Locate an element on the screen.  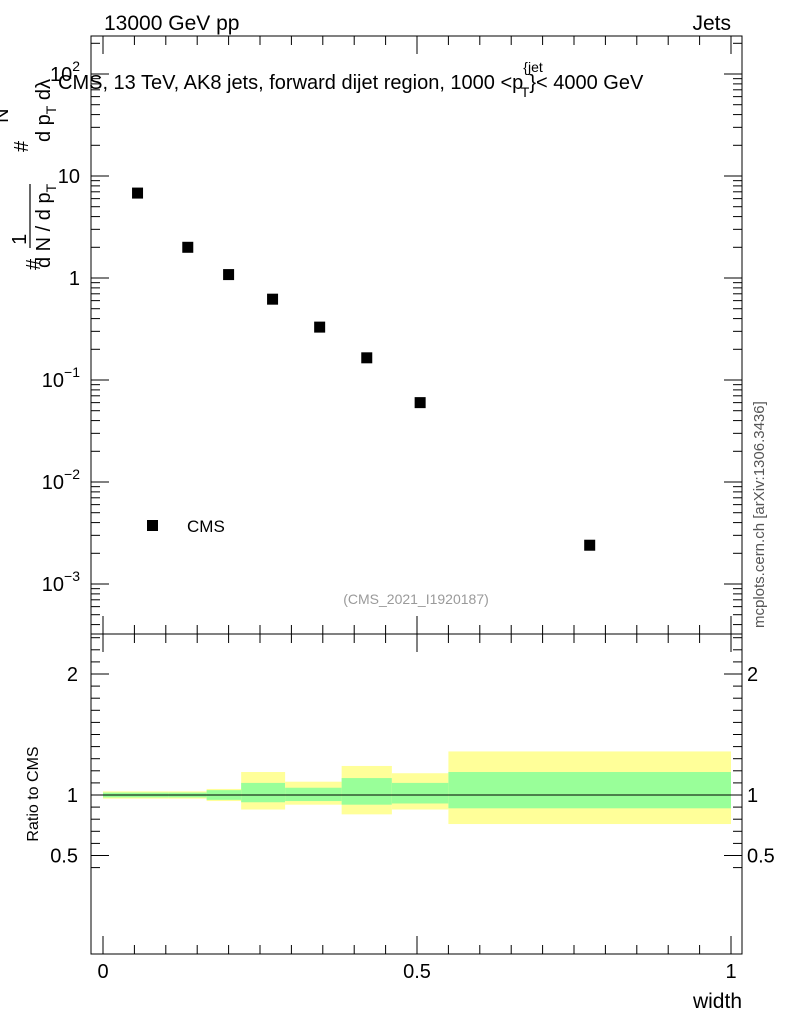
y-tick-label-base: 1 is located at coordinates (74, 279).